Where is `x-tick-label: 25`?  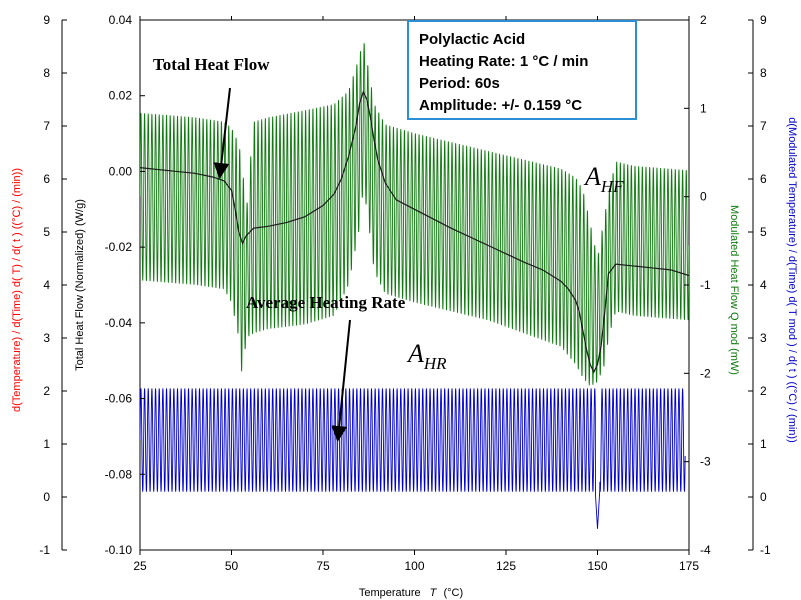
x-tick-label: 25 is located at coordinates (140, 566).